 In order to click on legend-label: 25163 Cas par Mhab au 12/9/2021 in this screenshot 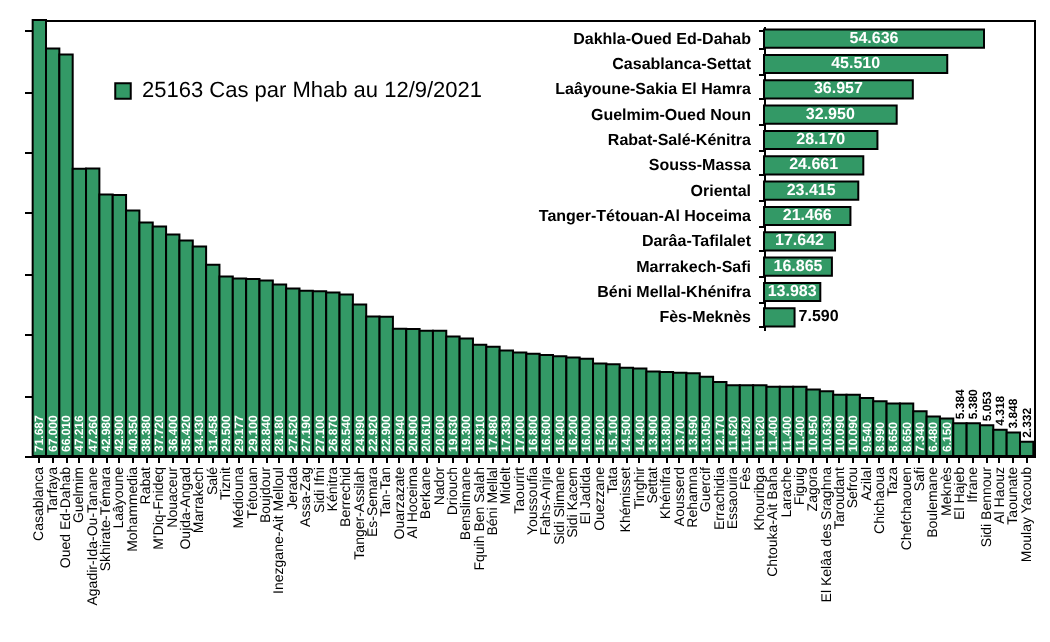, I will do `click(312, 91)`.